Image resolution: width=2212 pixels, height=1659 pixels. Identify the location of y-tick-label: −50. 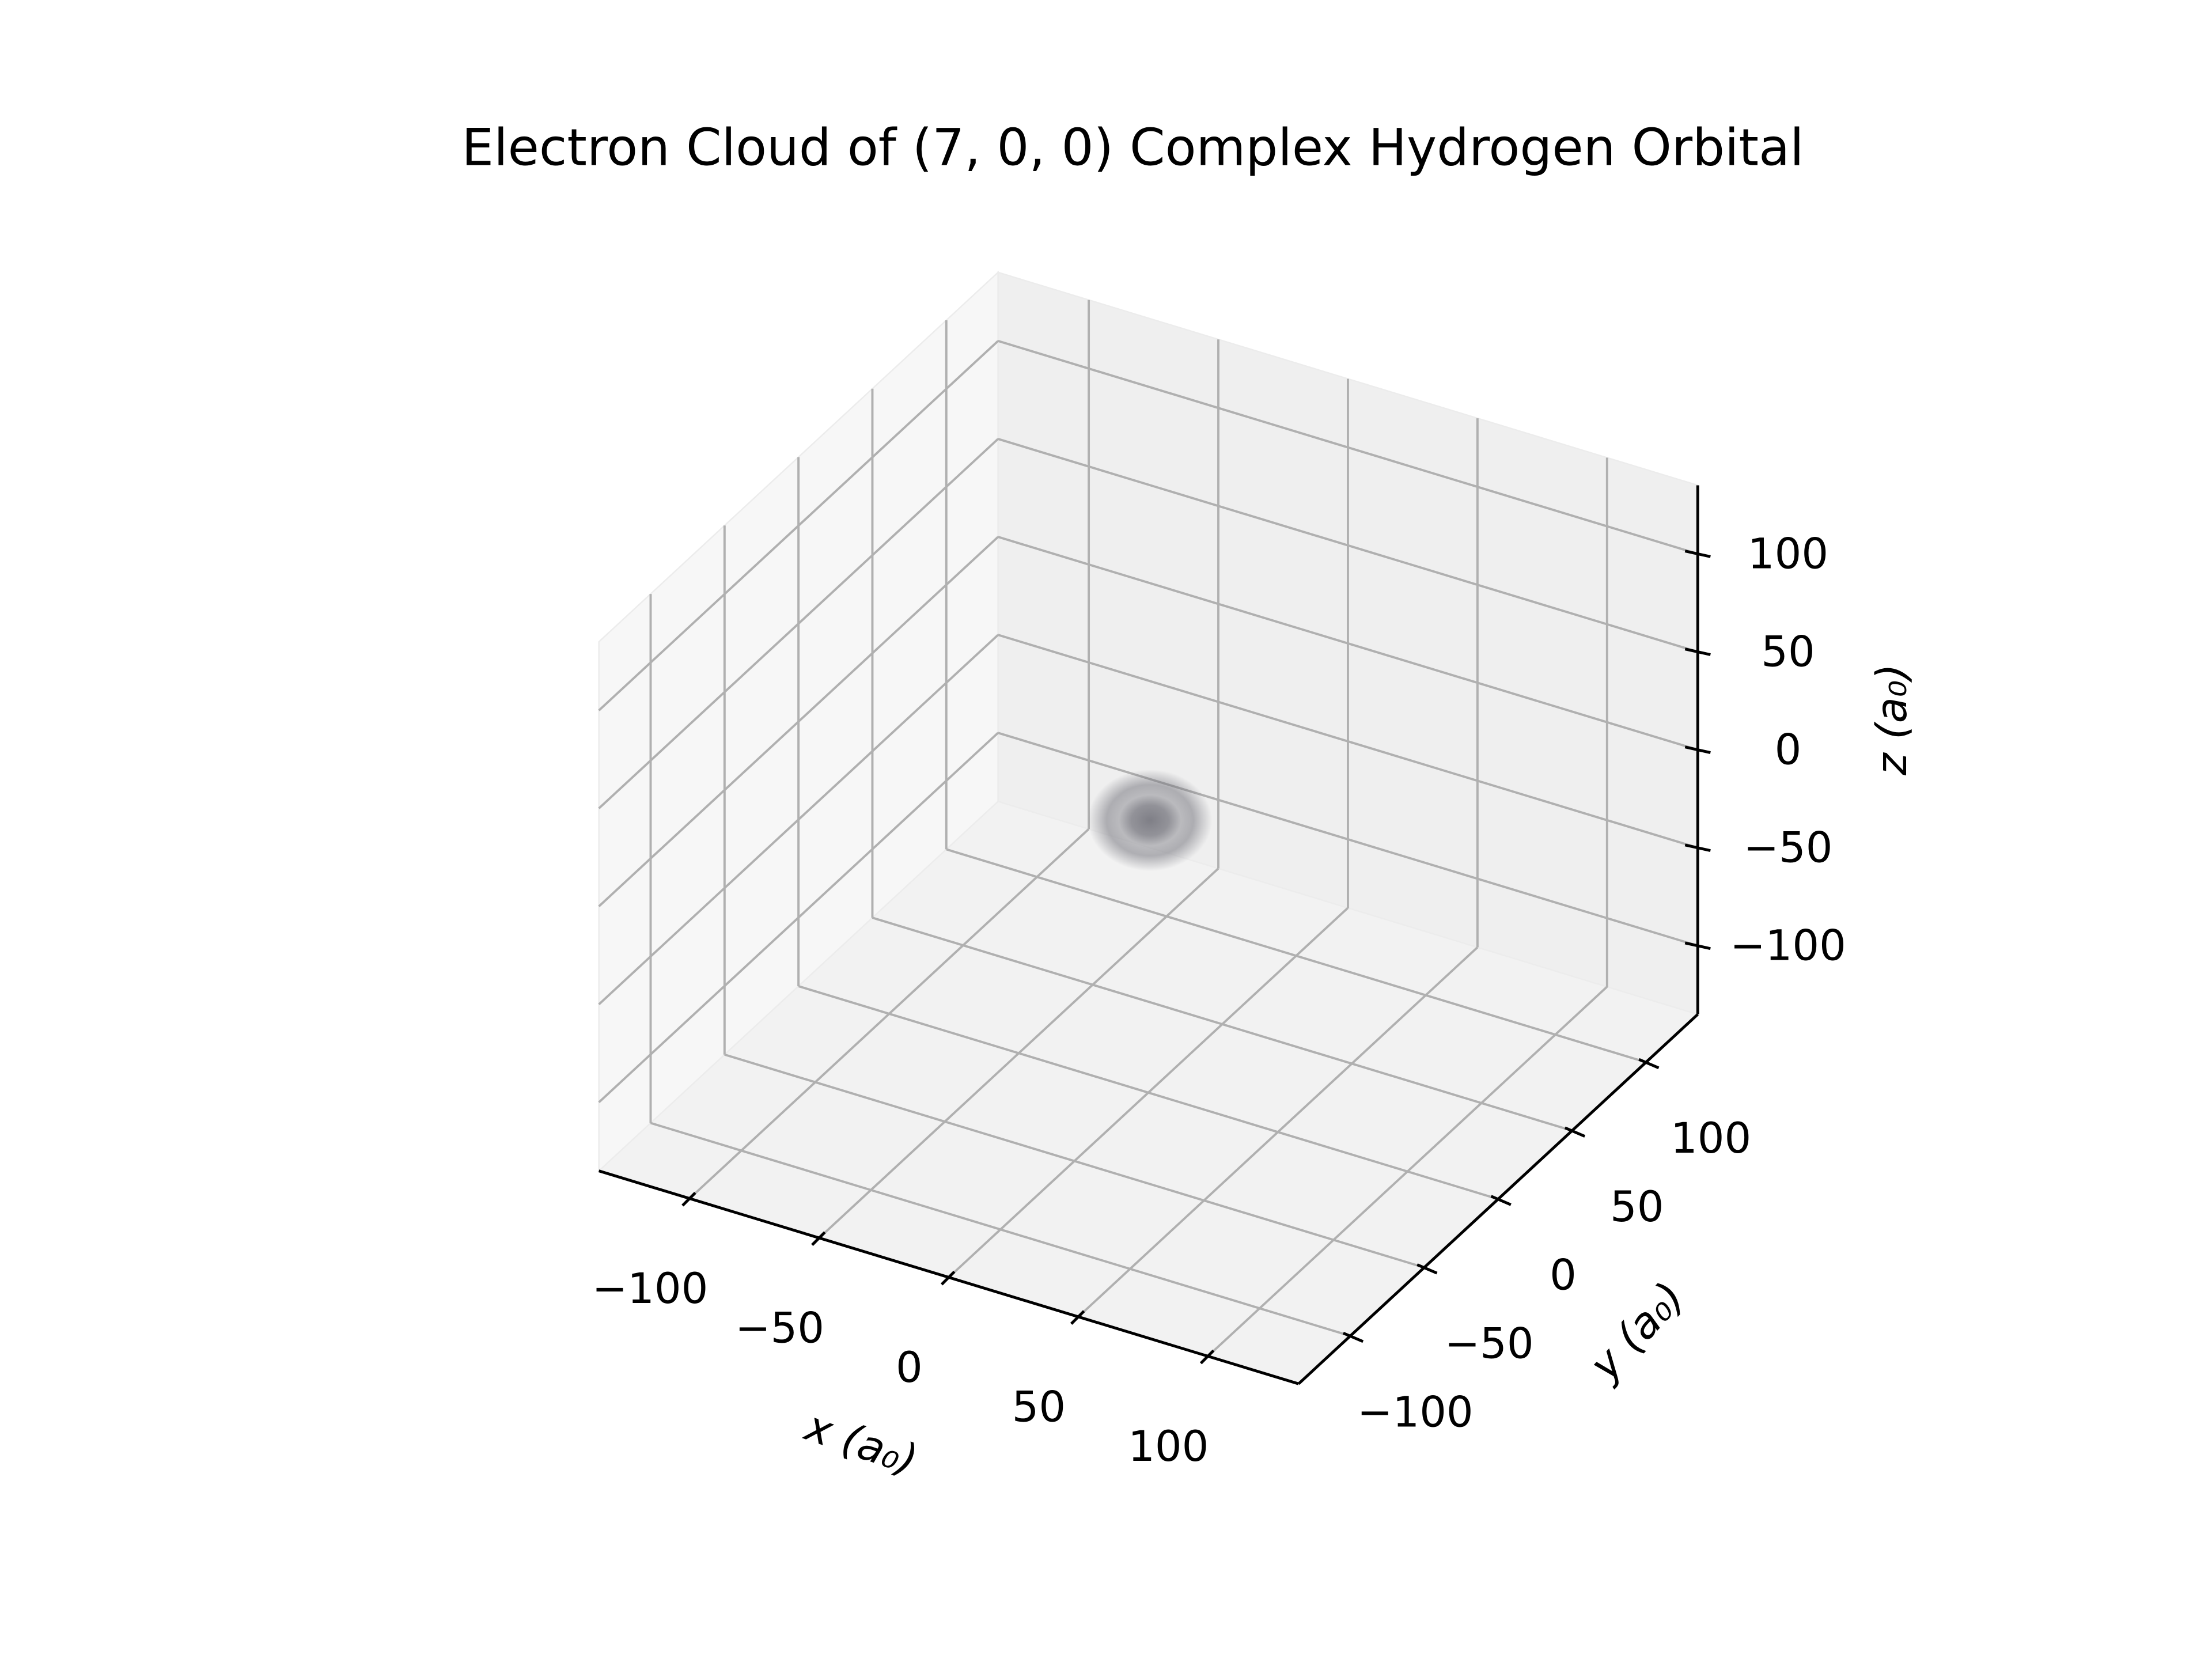
(1489, 1344).